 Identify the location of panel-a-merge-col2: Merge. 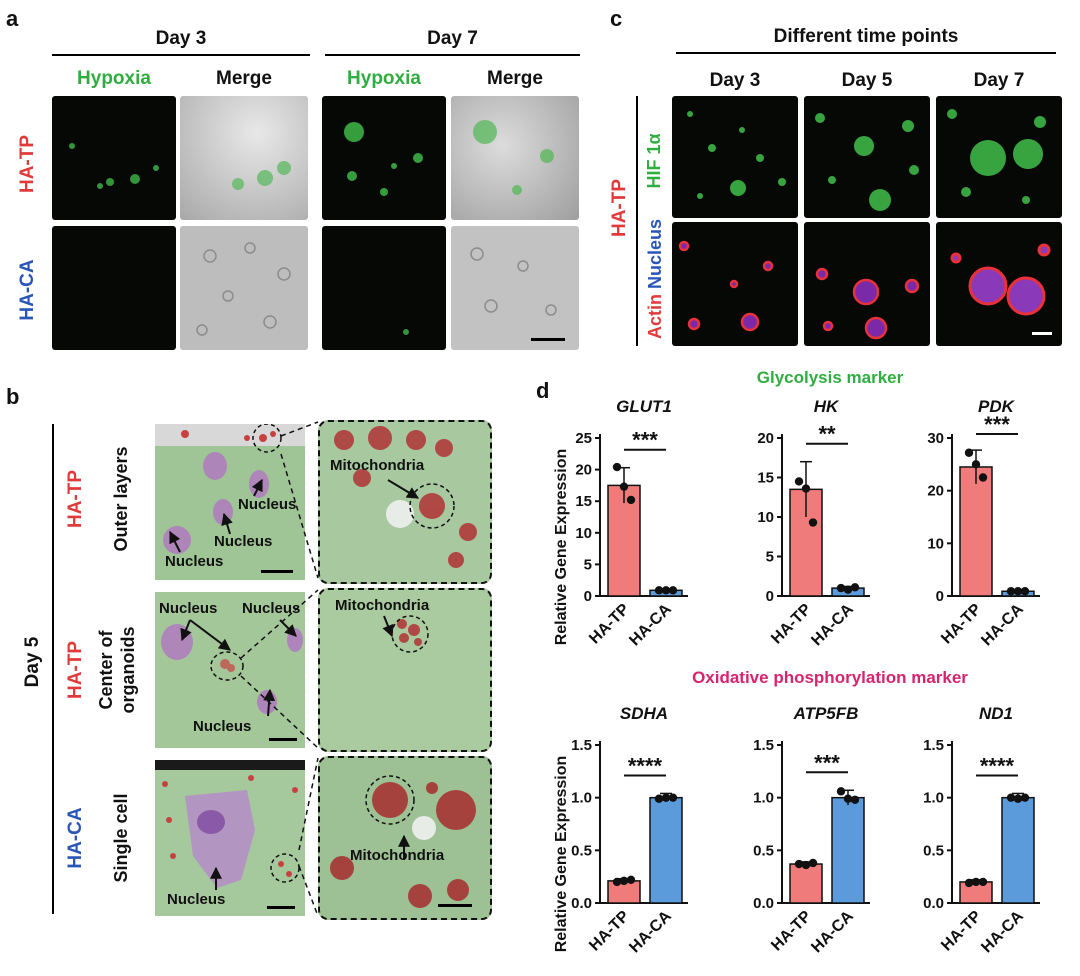
(515, 78).